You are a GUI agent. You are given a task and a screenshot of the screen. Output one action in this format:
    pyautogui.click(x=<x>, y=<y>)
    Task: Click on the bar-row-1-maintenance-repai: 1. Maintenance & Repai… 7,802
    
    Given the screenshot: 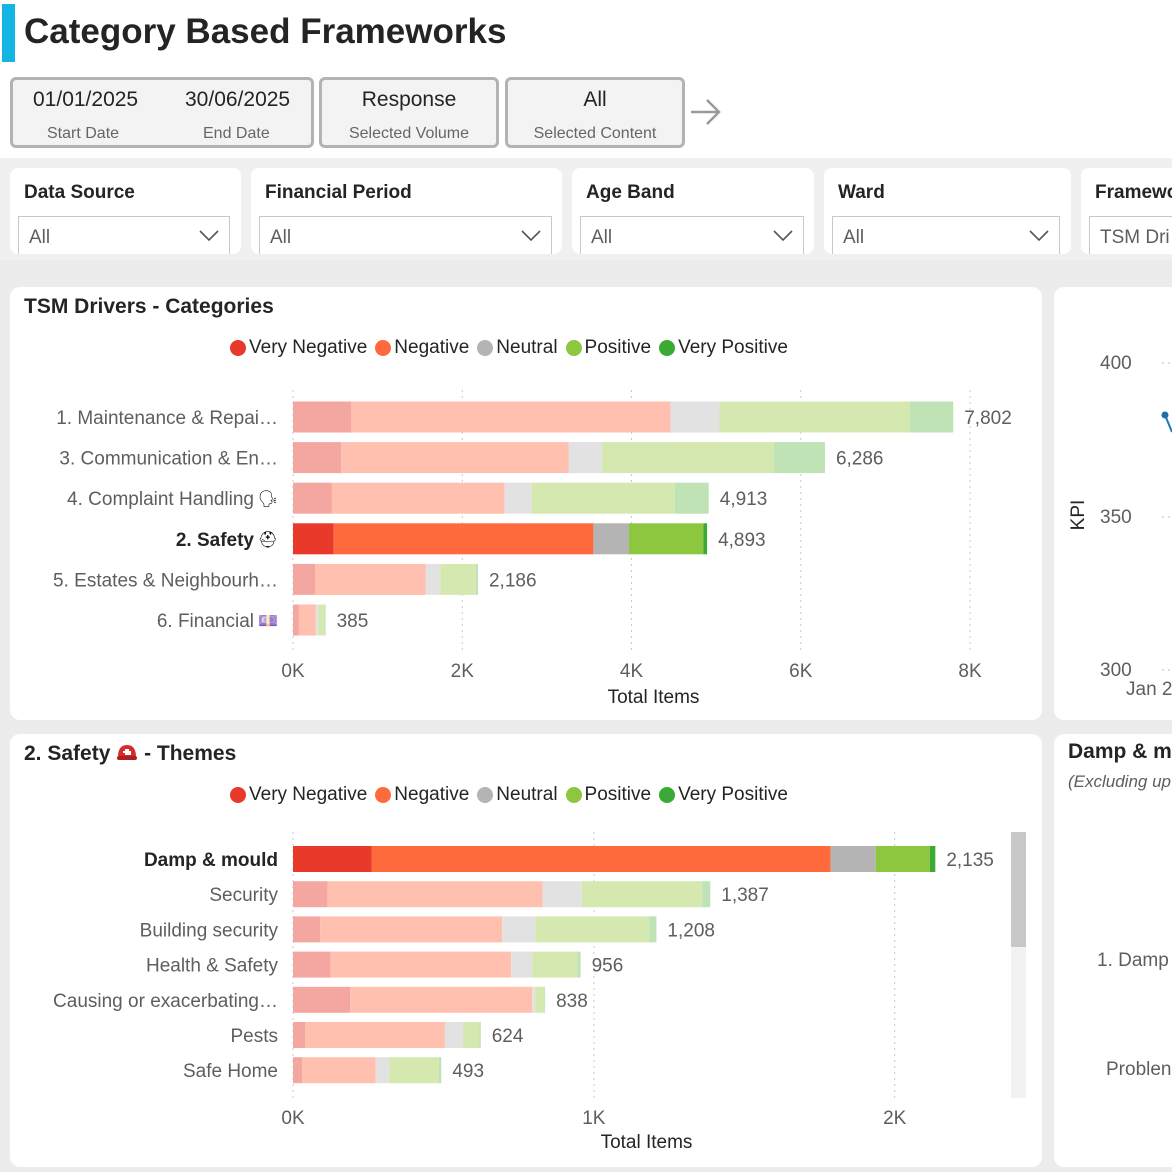 What is the action you would take?
    pyautogui.click(x=534, y=417)
    